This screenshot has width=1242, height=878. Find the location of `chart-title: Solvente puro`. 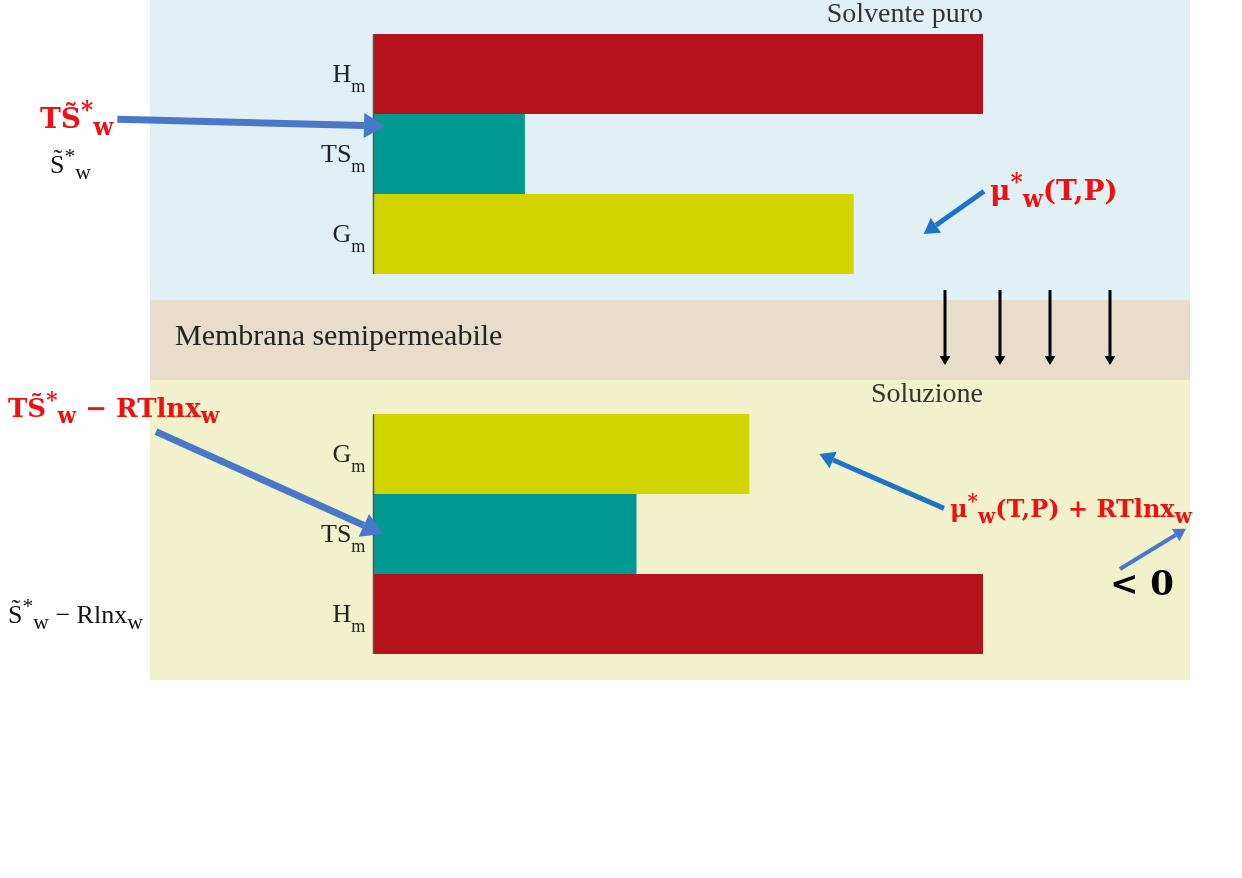

chart-title: Solvente puro is located at coordinates (904, 14).